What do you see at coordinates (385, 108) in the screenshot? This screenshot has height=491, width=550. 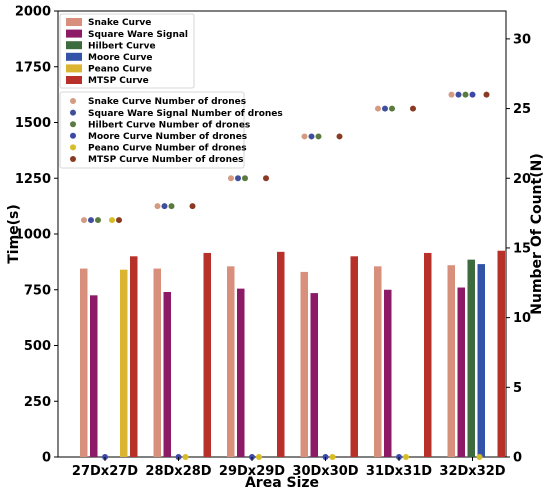 I see `marker-square-ware-signal-number-of-drones-31dx31d` at bounding box center [385, 108].